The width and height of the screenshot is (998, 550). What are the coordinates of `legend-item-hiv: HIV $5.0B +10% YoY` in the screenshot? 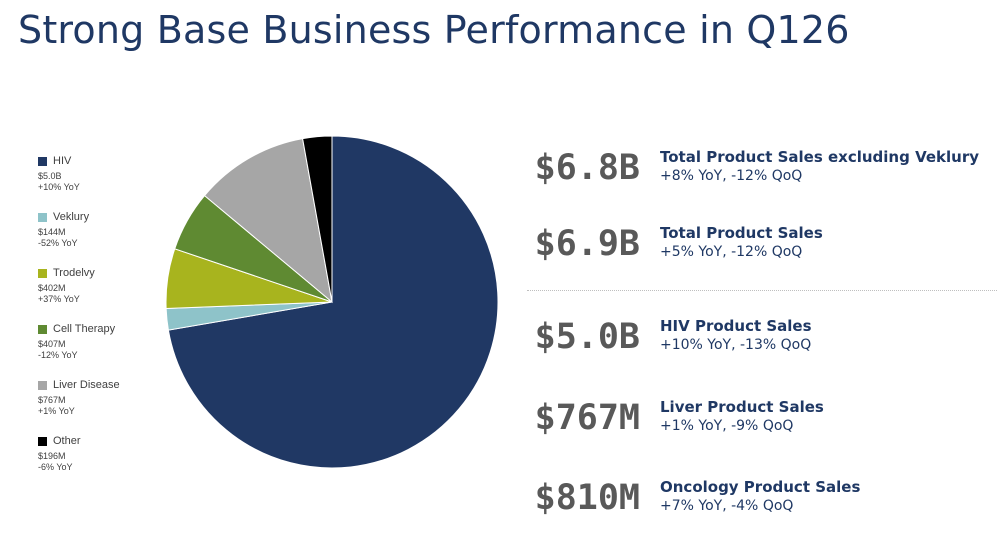 It's located at (98, 183).